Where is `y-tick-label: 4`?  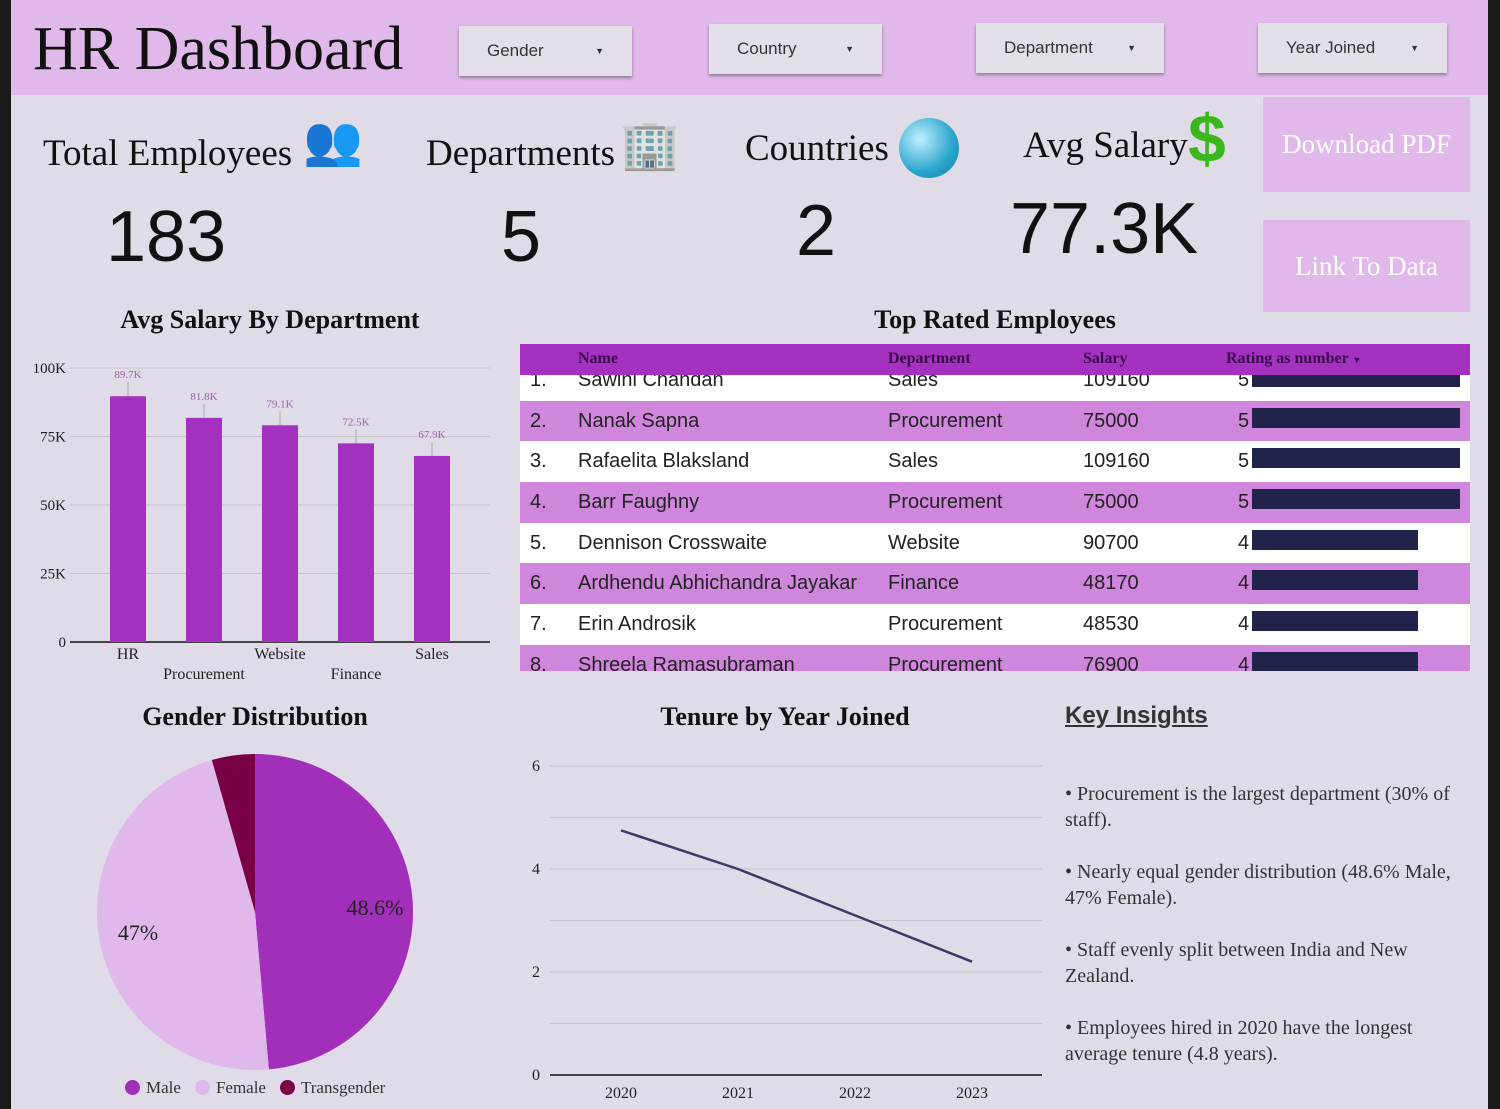 y-tick-label: 4 is located at coordinates (536, 869).